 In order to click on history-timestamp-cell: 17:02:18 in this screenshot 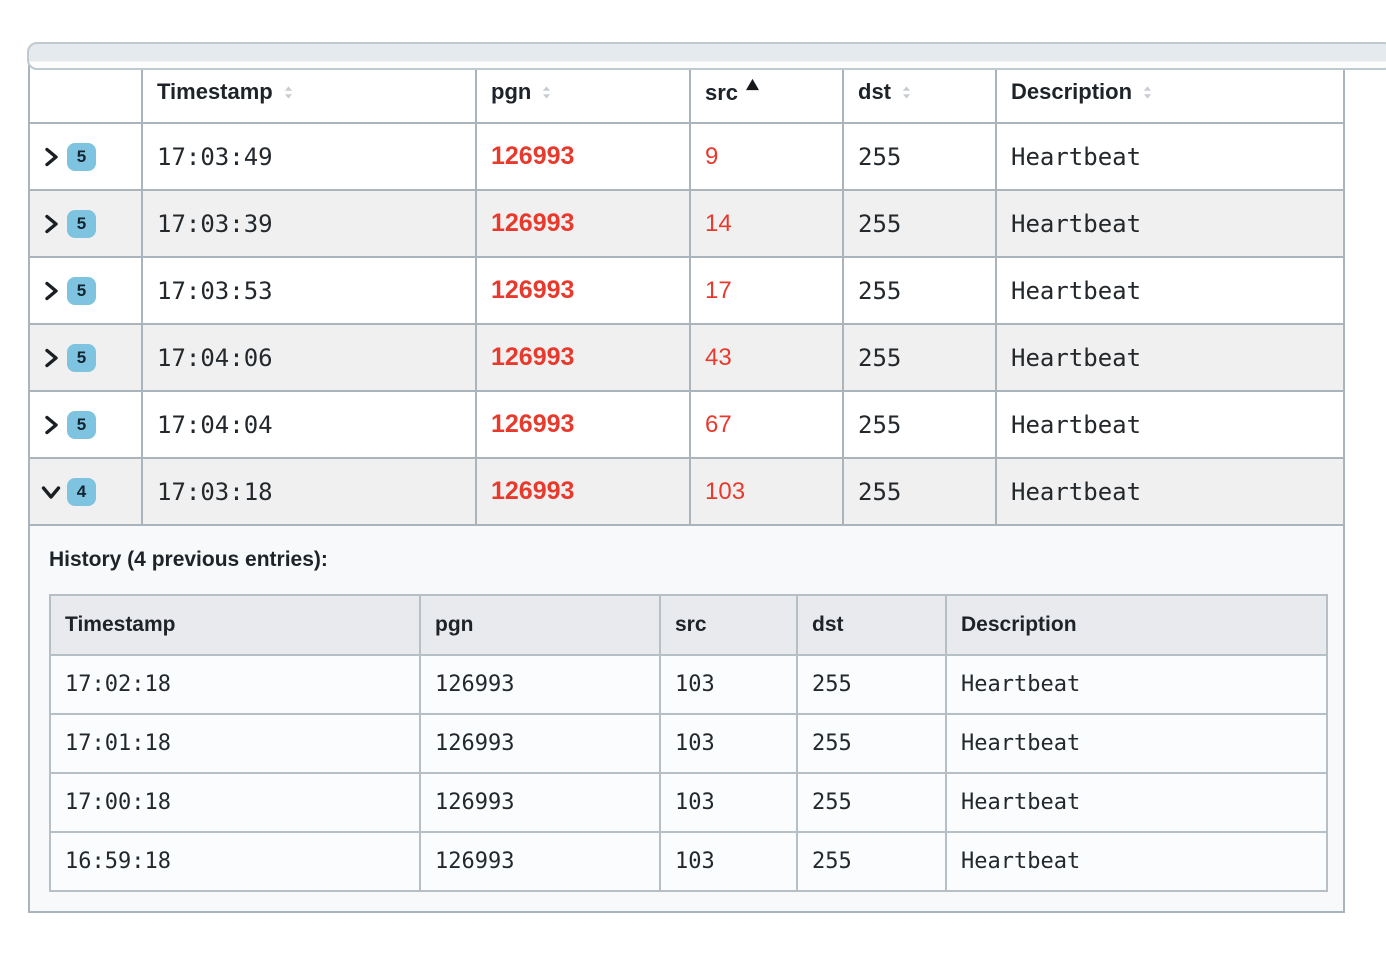, I will do `click(235, 684)`.